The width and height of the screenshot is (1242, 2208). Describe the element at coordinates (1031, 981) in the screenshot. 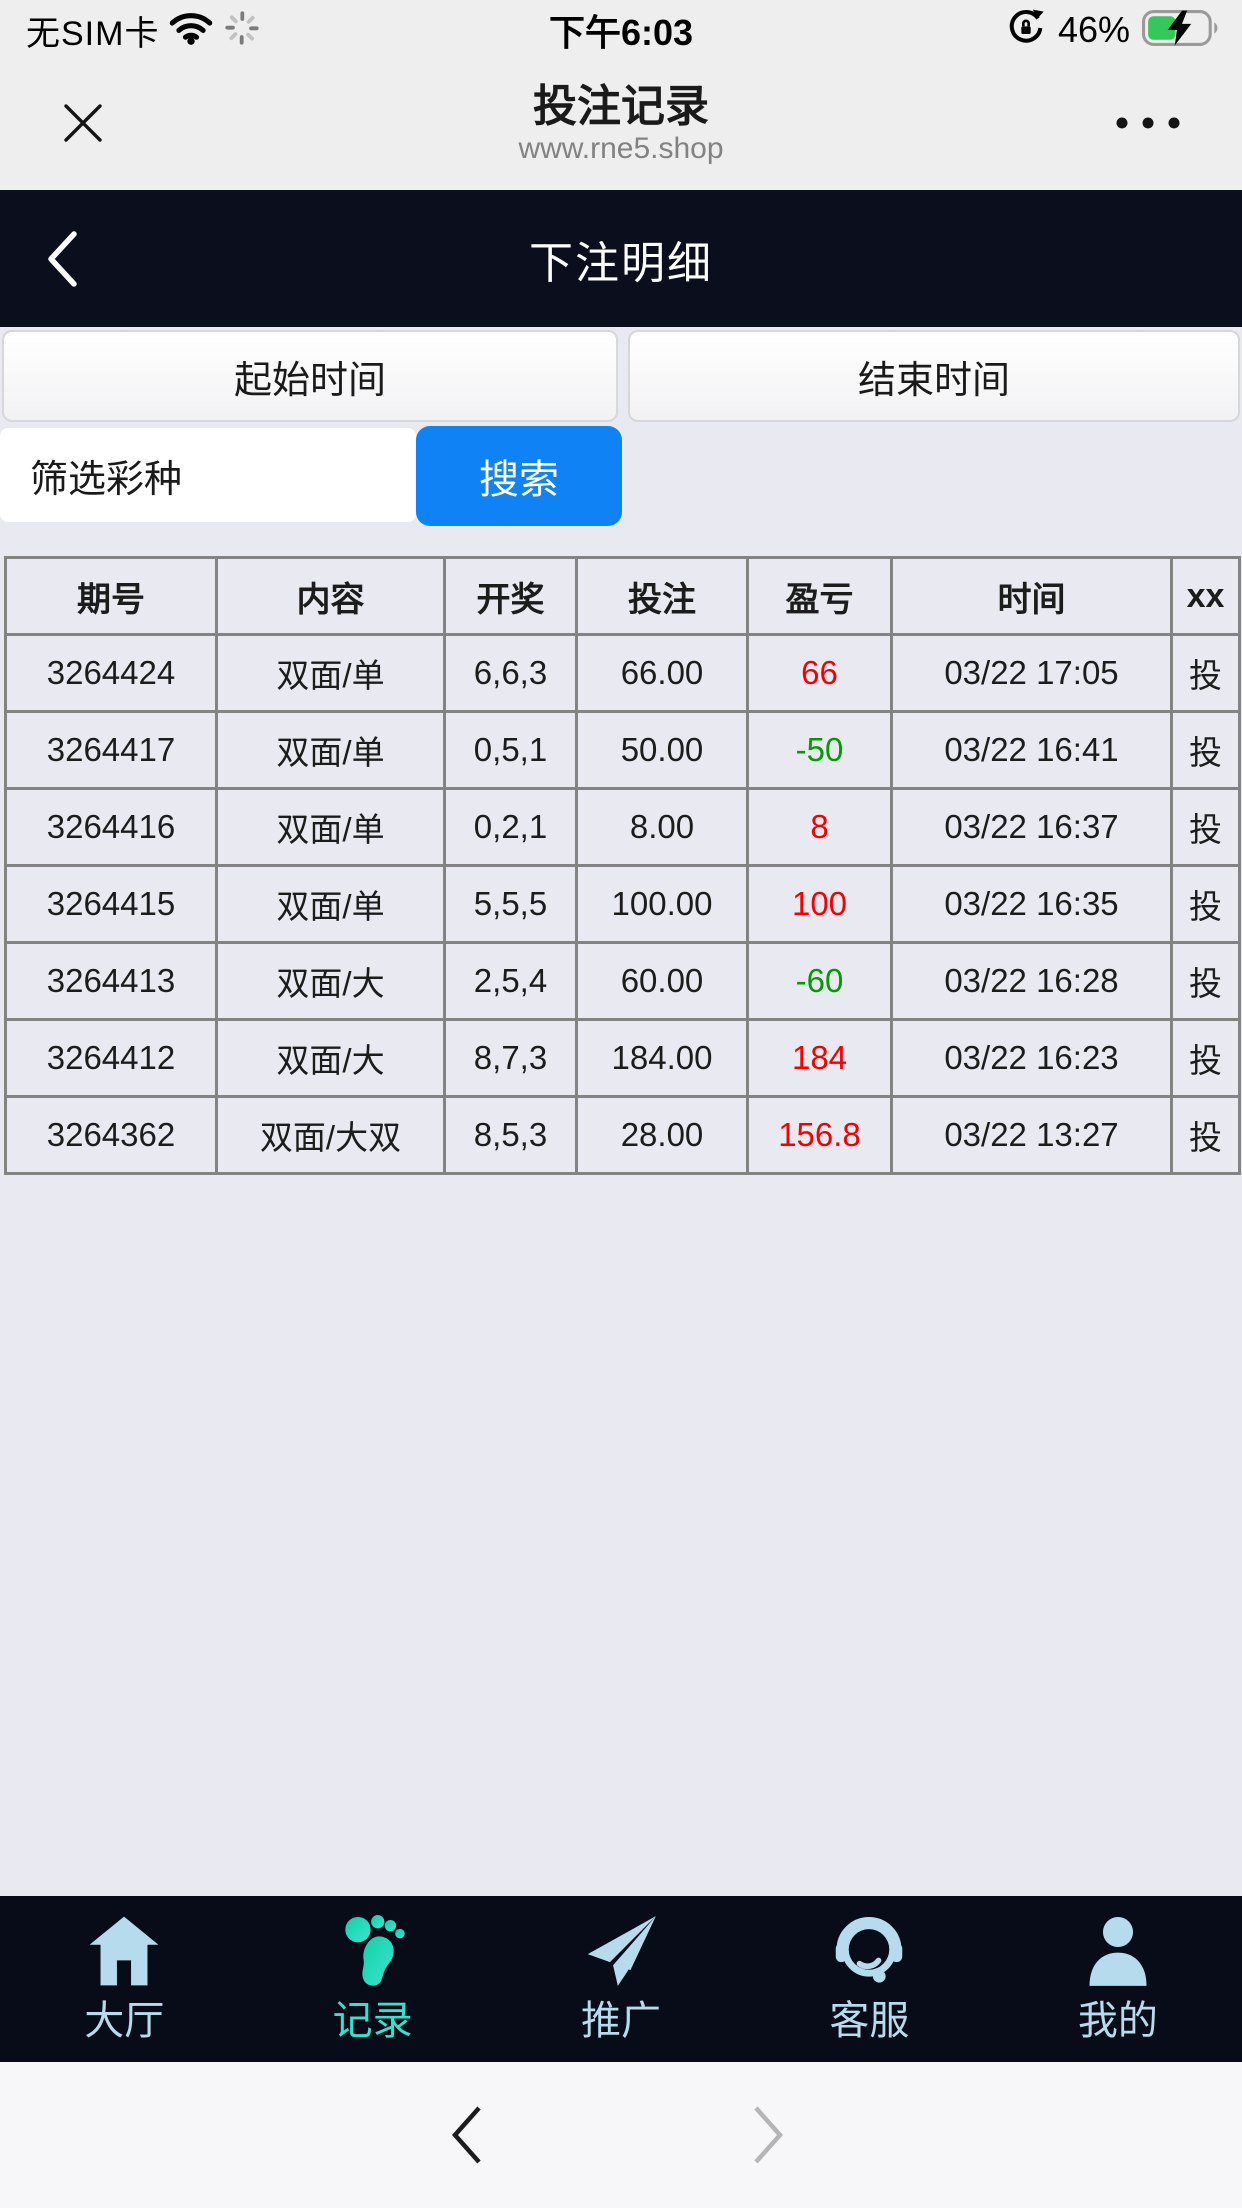

I see `time-cell: 03/22 16:28` at that location.